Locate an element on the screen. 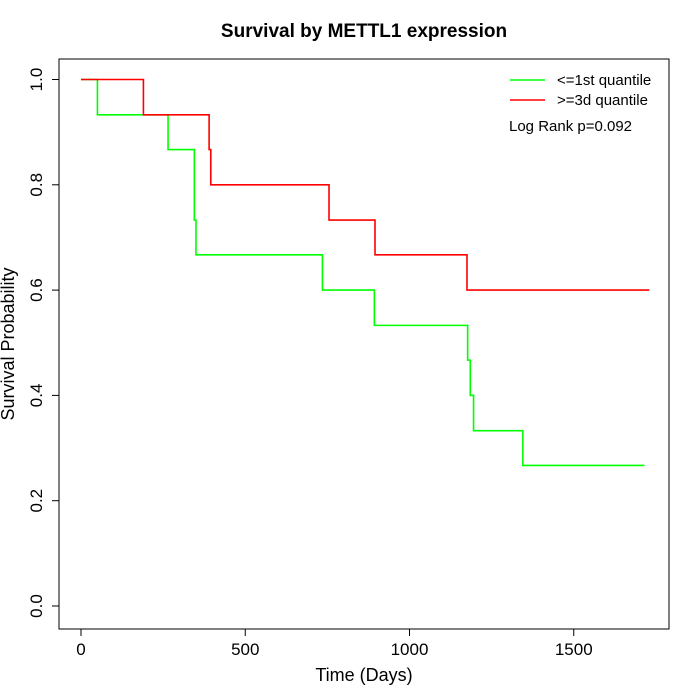 This screenshot has width=700, height=700. y-tick-label: 0.6 is located at coordinates (36, 290).